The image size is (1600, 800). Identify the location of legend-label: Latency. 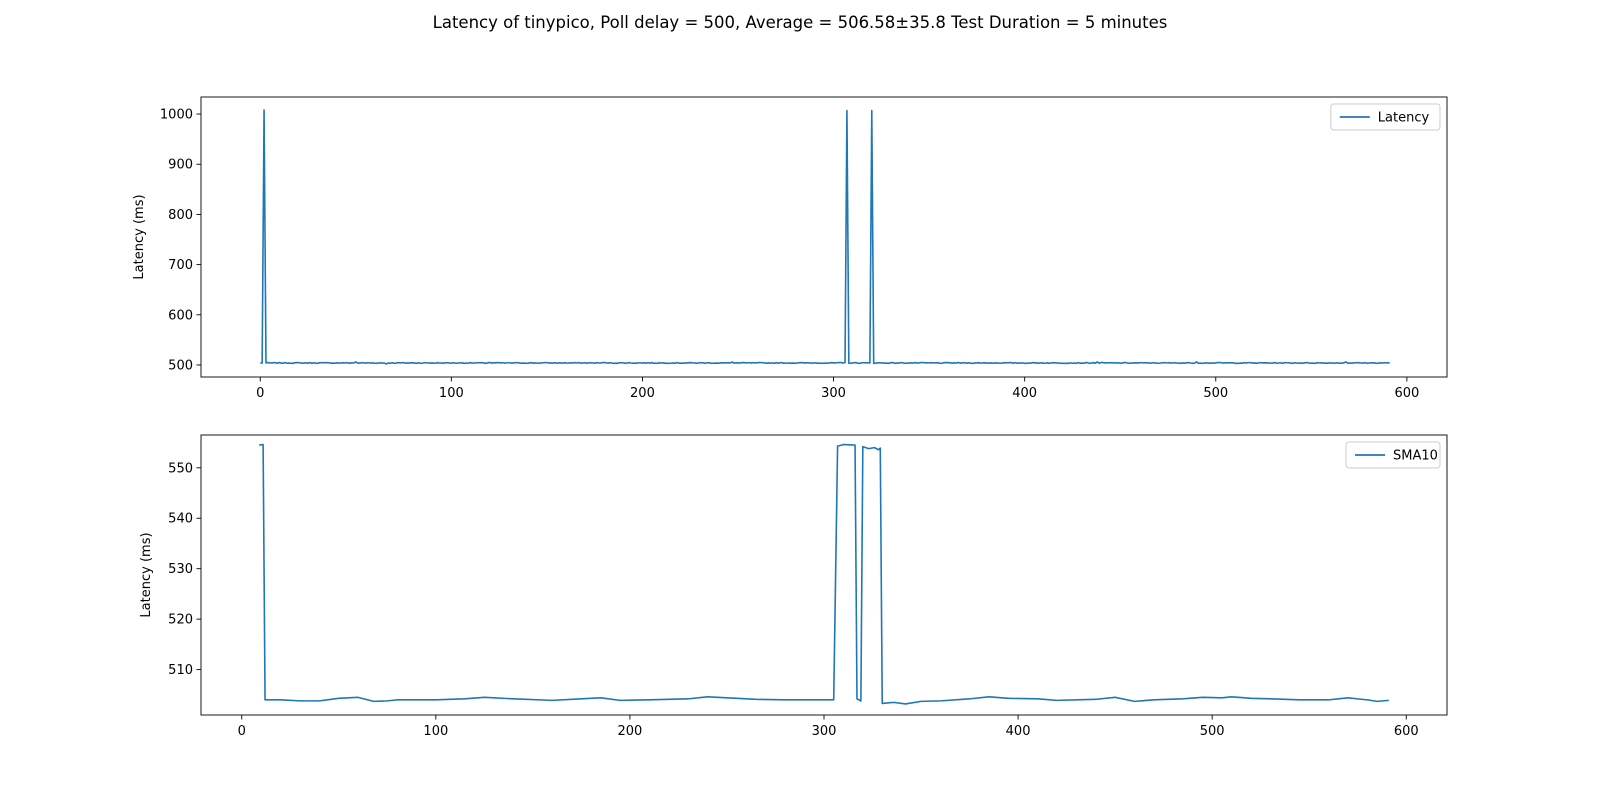
(1404, 118).